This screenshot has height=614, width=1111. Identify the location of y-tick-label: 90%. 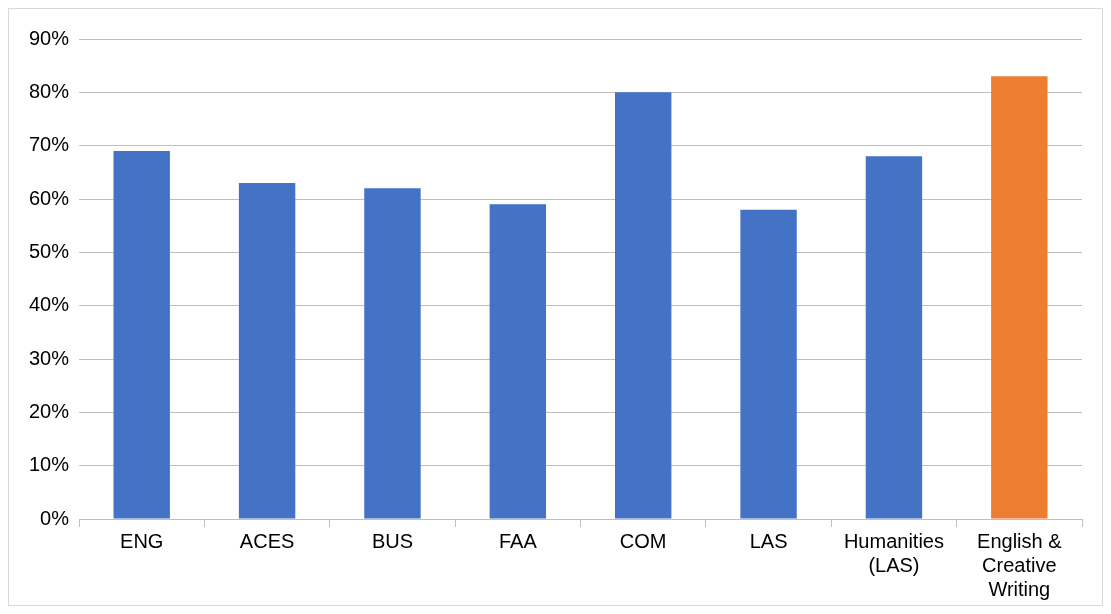
(49, 37).